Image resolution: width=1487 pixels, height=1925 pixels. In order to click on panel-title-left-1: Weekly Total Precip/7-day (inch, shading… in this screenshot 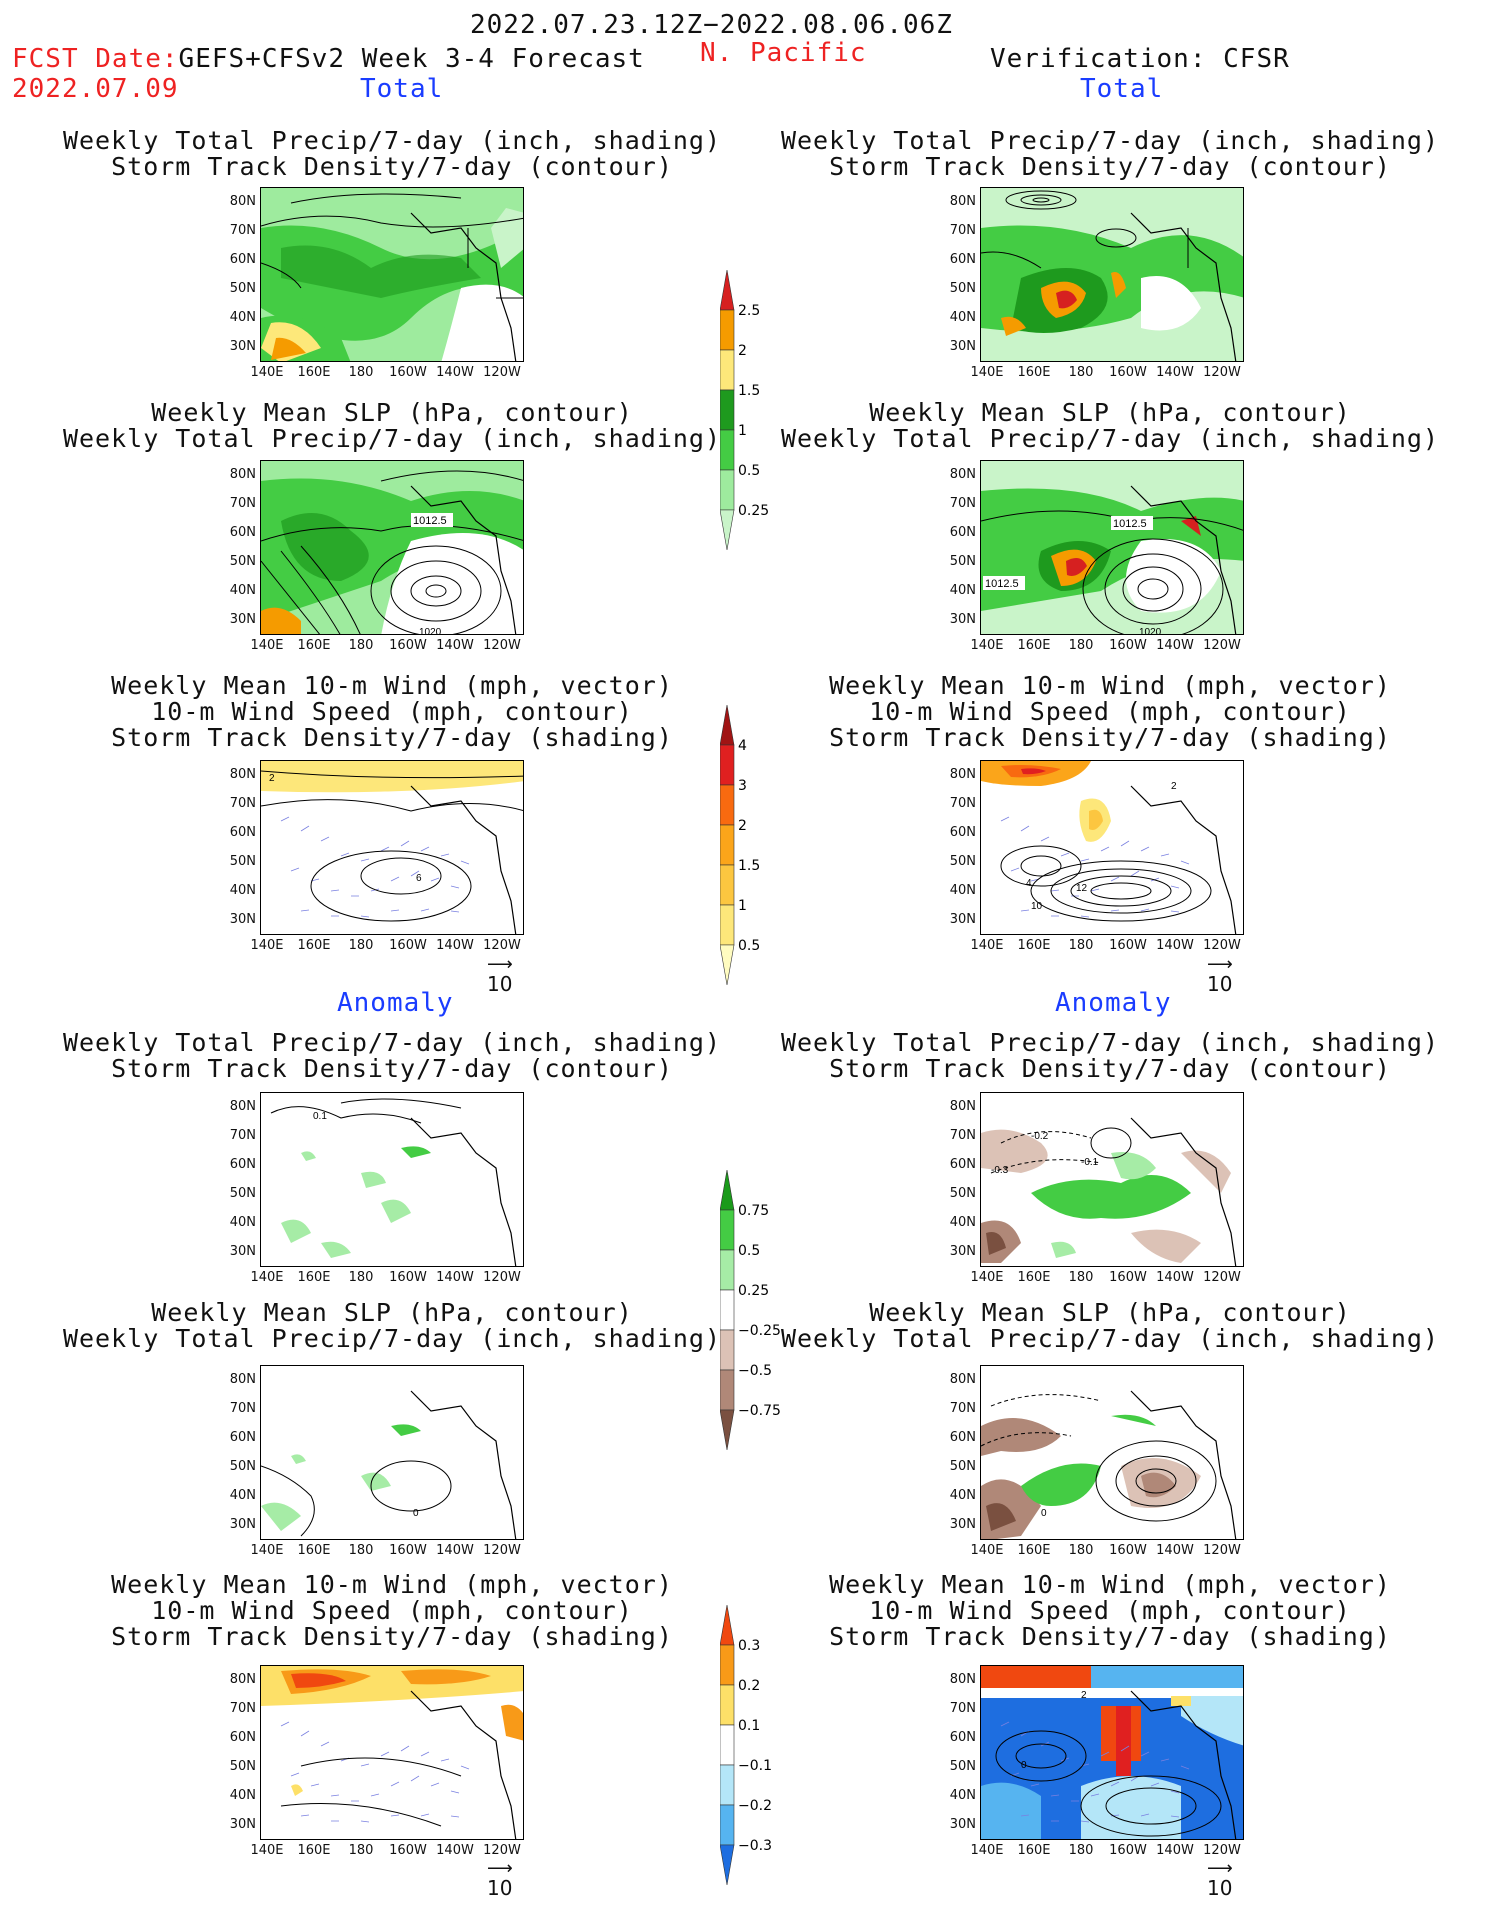, I will do `click(392, 154)`.